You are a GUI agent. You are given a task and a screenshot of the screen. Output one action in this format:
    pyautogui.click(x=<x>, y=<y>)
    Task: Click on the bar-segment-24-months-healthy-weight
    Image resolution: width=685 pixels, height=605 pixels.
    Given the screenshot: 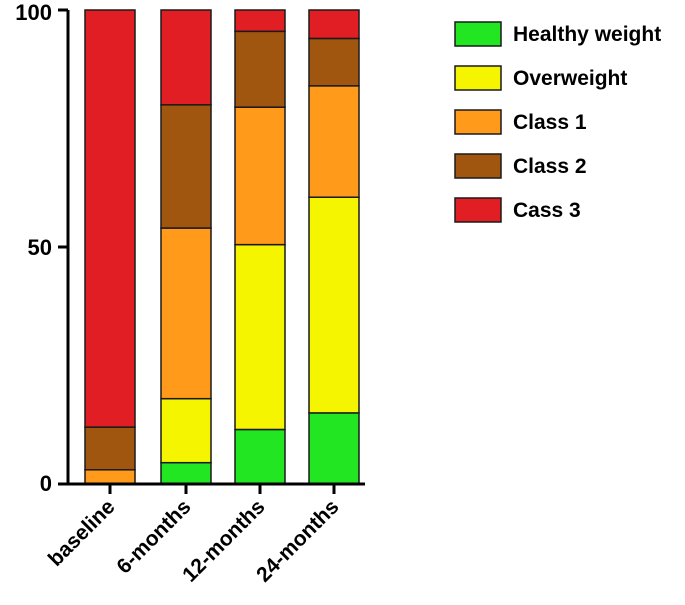 What is the action you would take?
    pyautogui.click(x=334, y=448)
    